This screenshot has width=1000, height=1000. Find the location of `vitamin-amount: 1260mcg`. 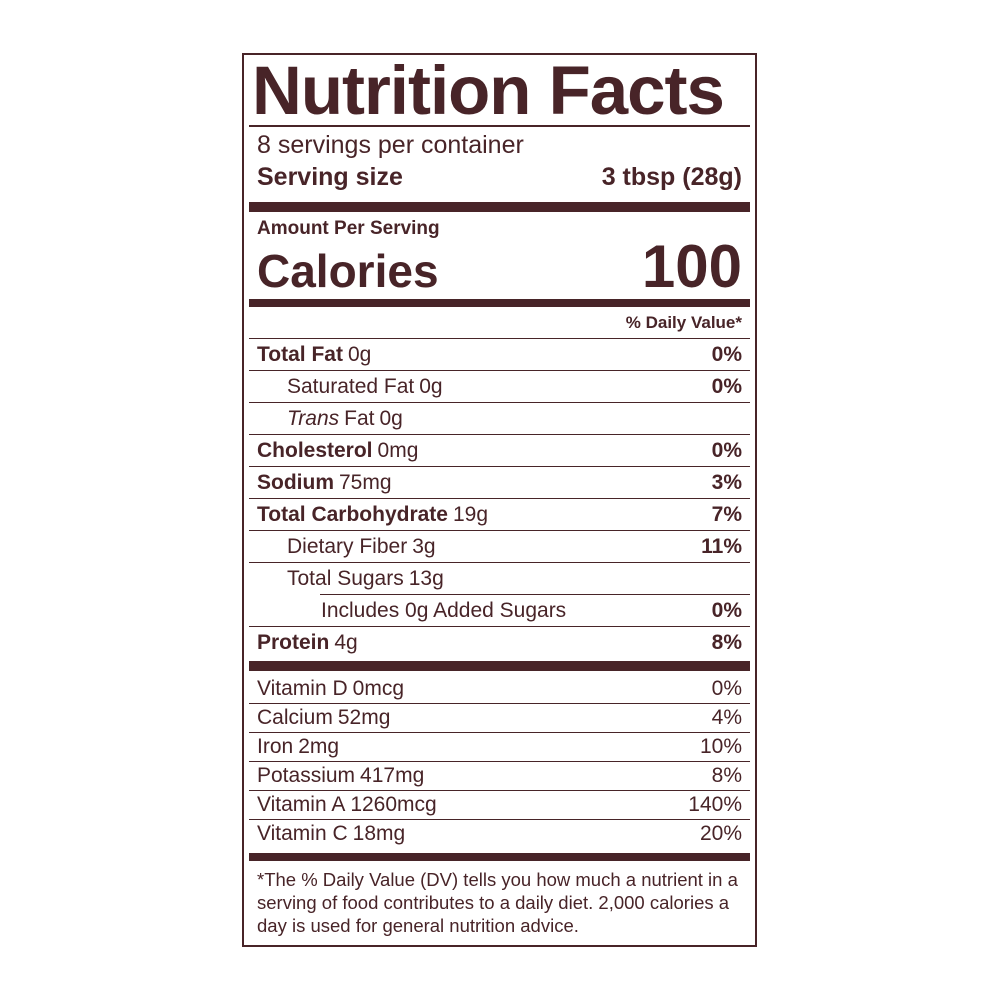

vitamin-amount: 1260mcg is located at coordinates (393, 804).